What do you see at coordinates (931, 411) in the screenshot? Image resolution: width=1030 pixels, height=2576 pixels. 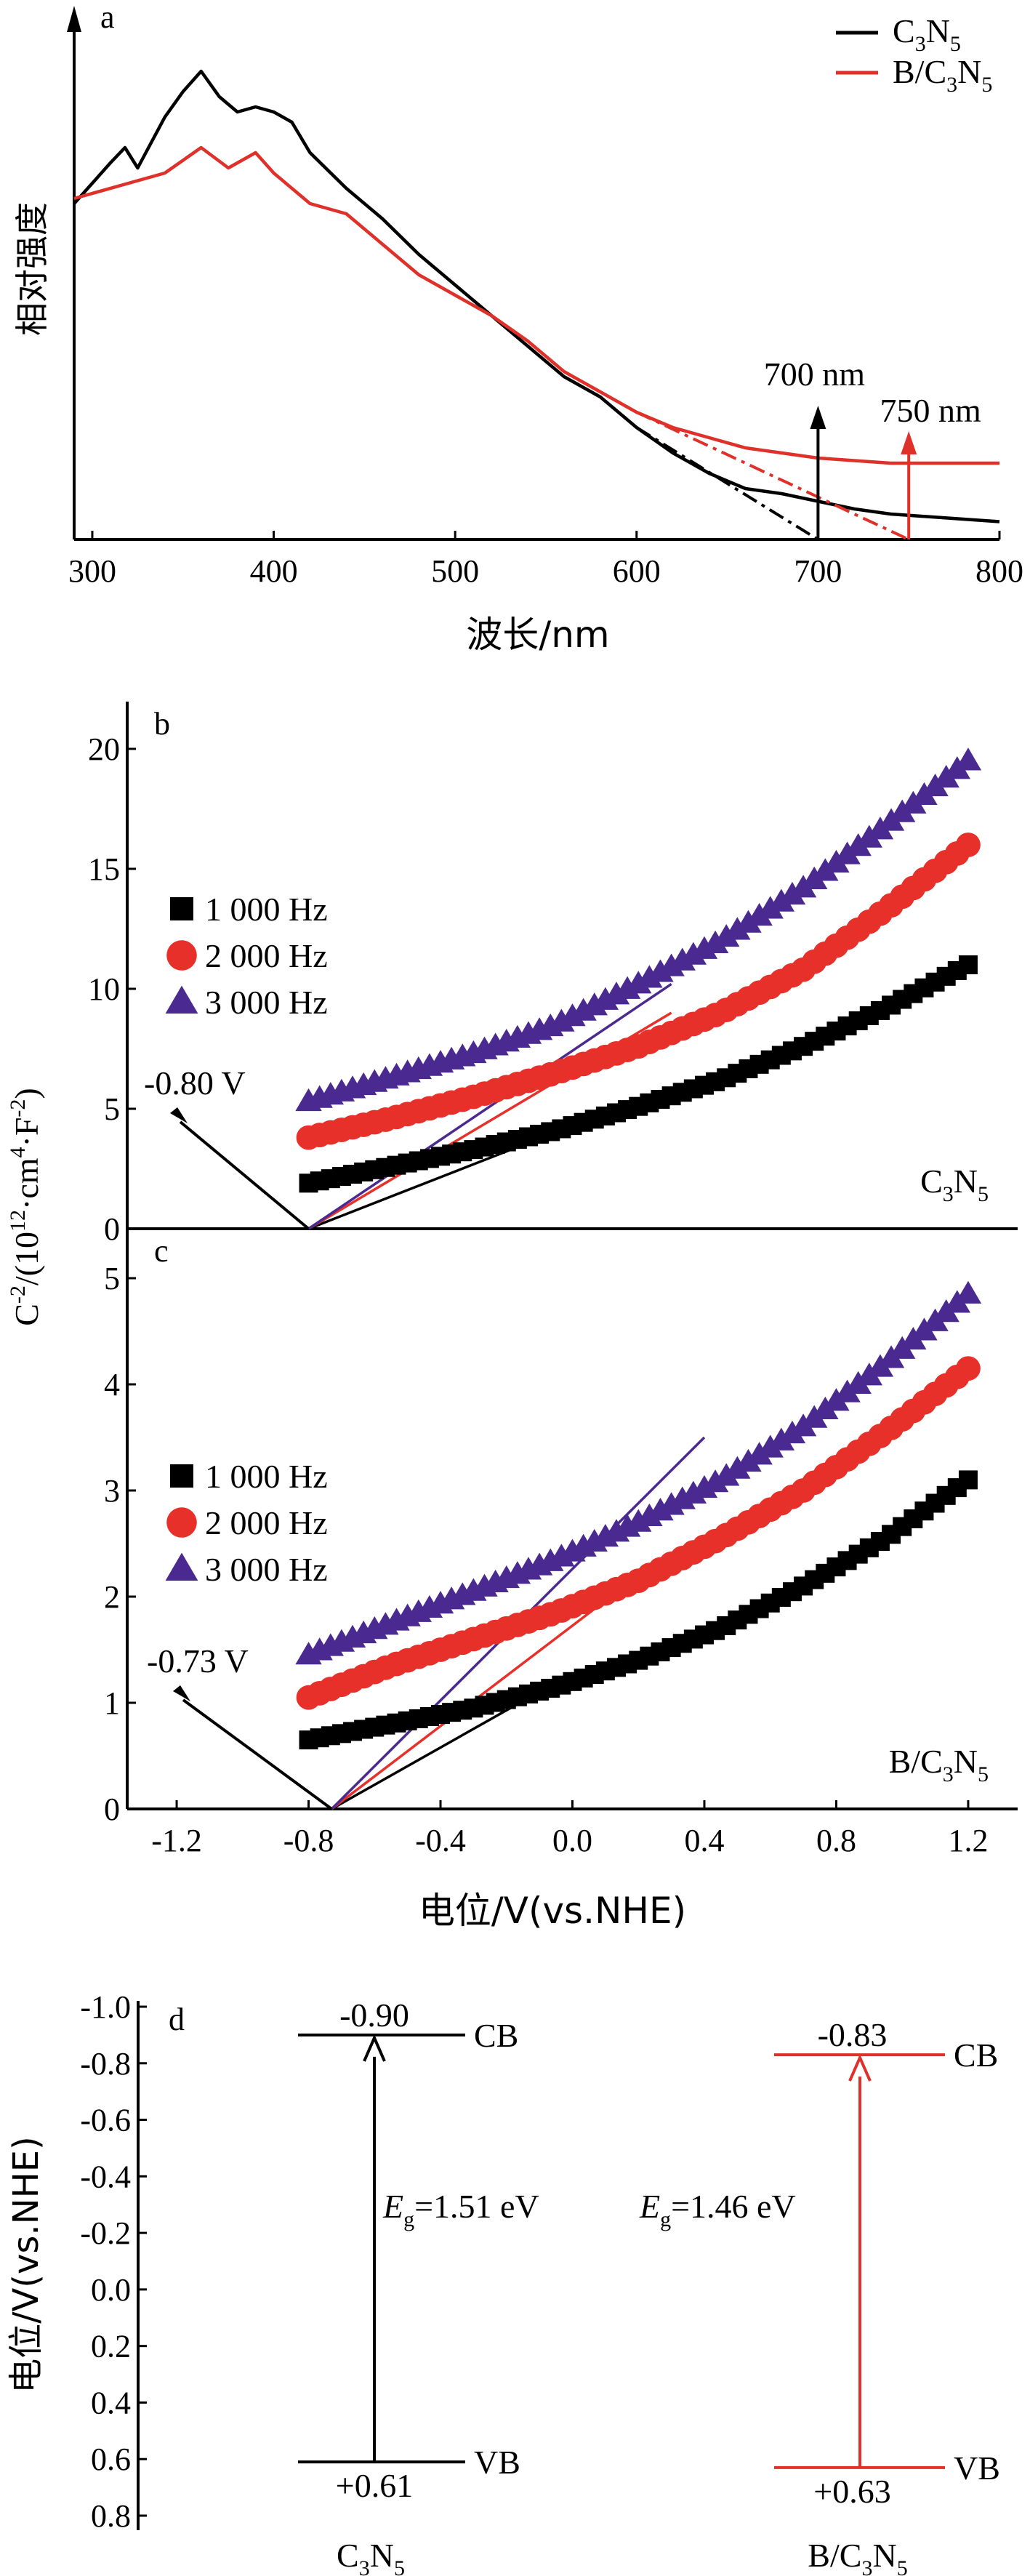 I see `label-750nm: 750 nm` at bounding box center [931, 411].